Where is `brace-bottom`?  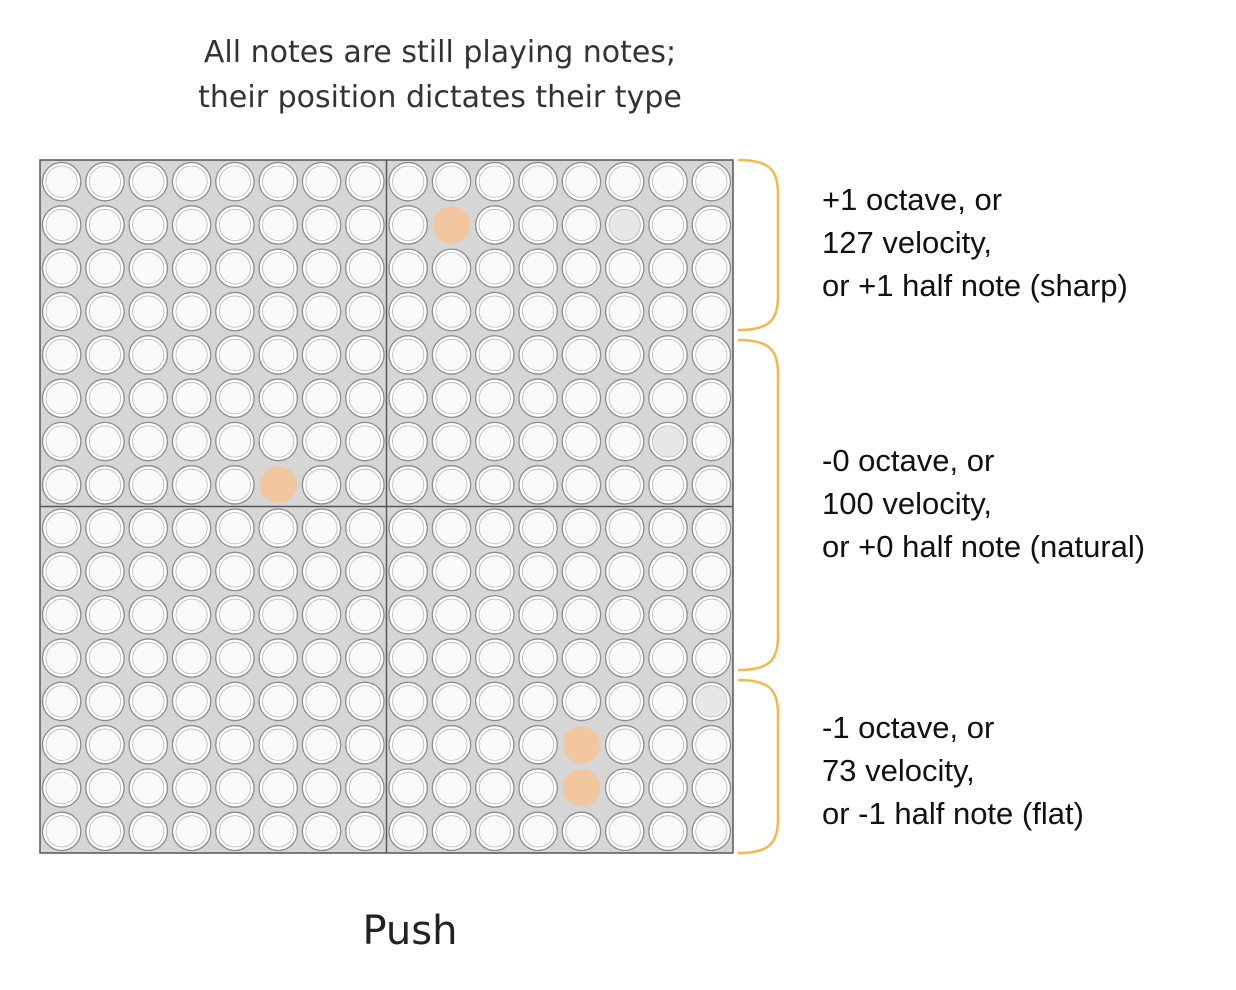 brace-bottom is located at coordinates (758, 766).